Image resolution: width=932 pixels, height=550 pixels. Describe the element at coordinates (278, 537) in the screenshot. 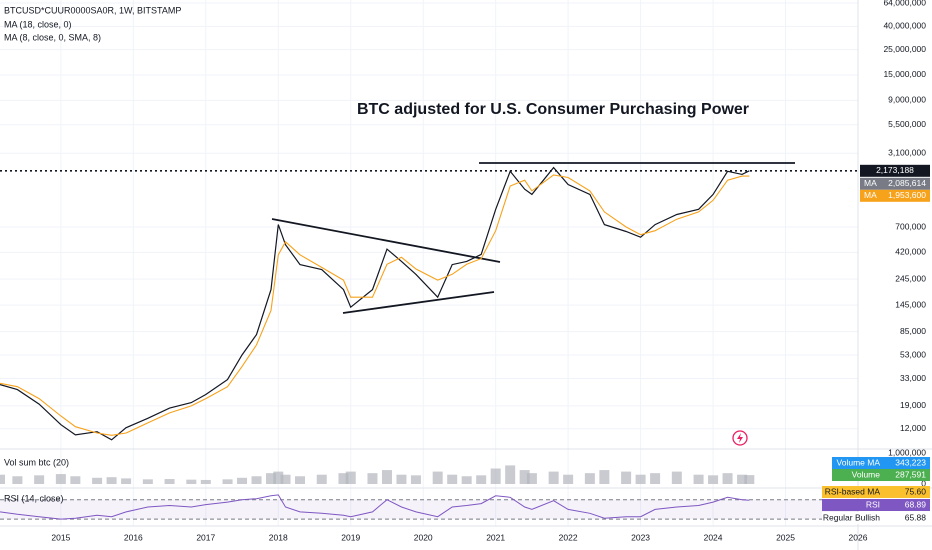

I see `x-tick-label: 2018` at that location.